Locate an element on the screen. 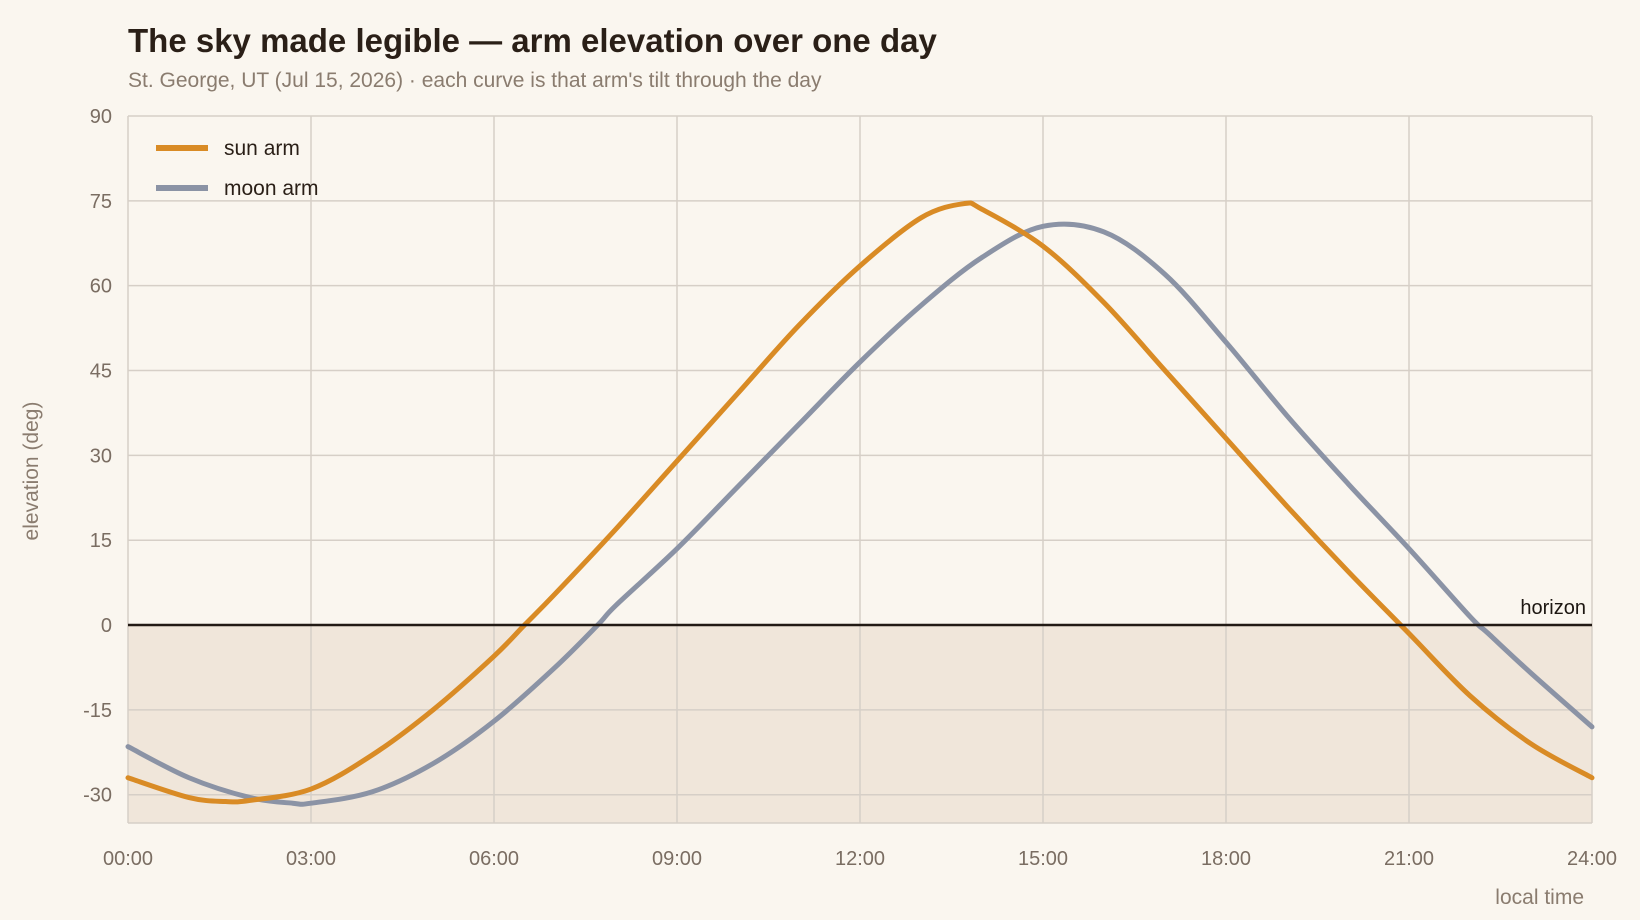 The width and height of the screenshot is (1640, 920). y-tick-label: 30 is located at coordinates (101, 456).